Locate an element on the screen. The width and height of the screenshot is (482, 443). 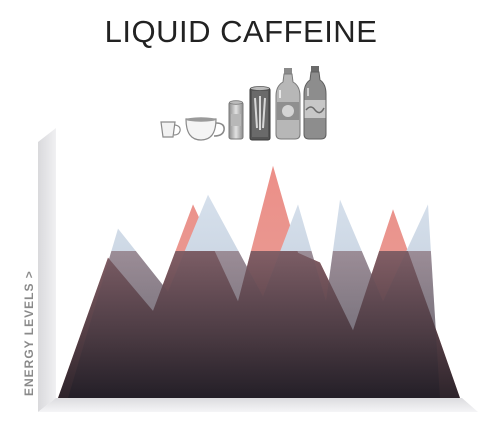
box-floor is located at coordinates (258, 405).